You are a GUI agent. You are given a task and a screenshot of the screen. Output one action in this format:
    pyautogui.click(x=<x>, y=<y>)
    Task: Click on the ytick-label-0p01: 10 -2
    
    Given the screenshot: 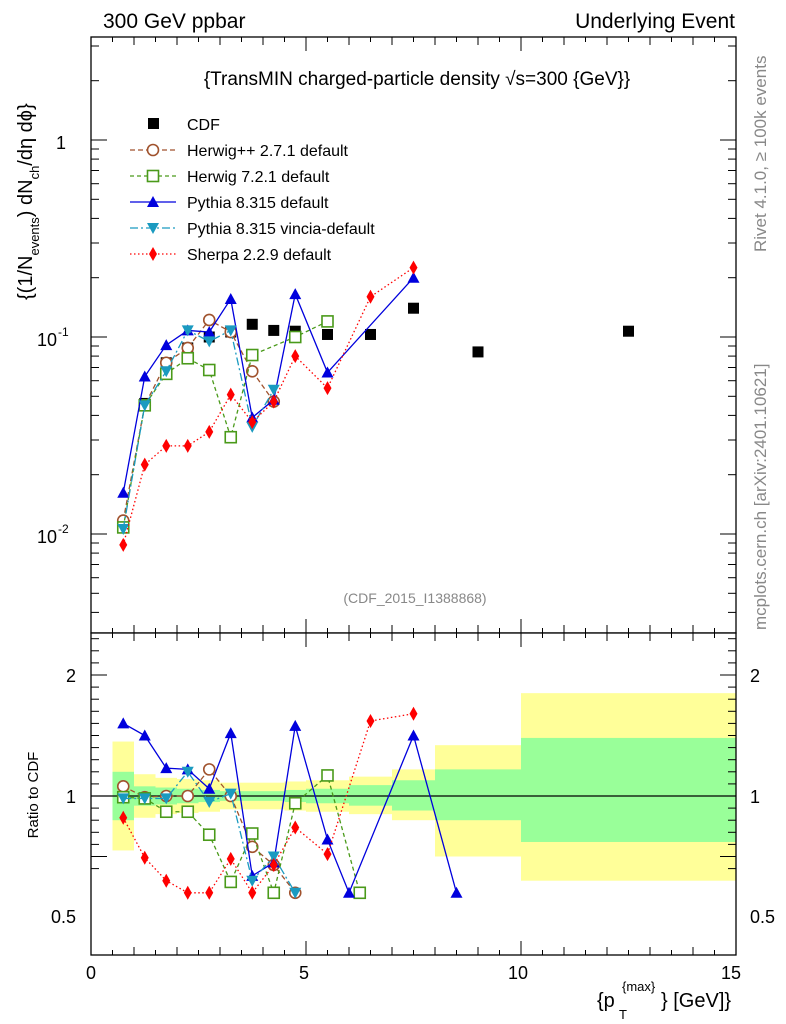 What is the action you would take?
    pyautogui.click(x=53, y=534)
    